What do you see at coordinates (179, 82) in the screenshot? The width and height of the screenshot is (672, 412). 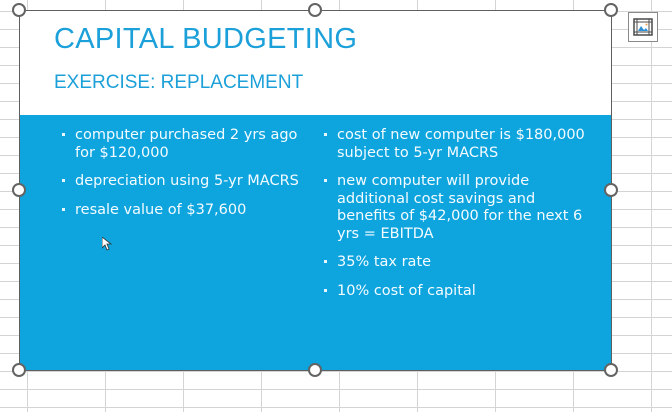 I see `slide-subtitle: EXERCISE: REPLACEMENT` at bounding box center [179, 82].